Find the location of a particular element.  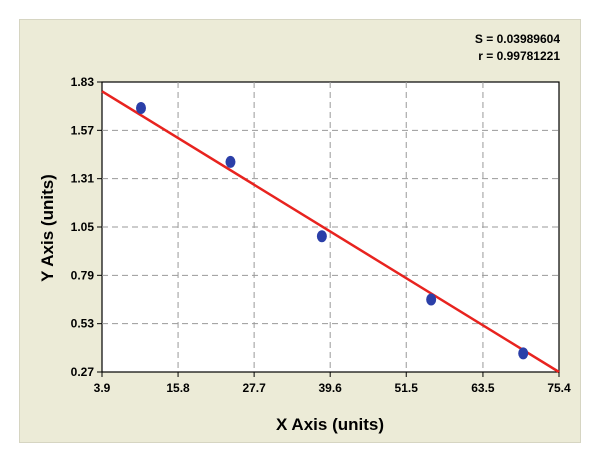

stat-r-value: r = 0.99781221 is located at coordinates (519, 56).